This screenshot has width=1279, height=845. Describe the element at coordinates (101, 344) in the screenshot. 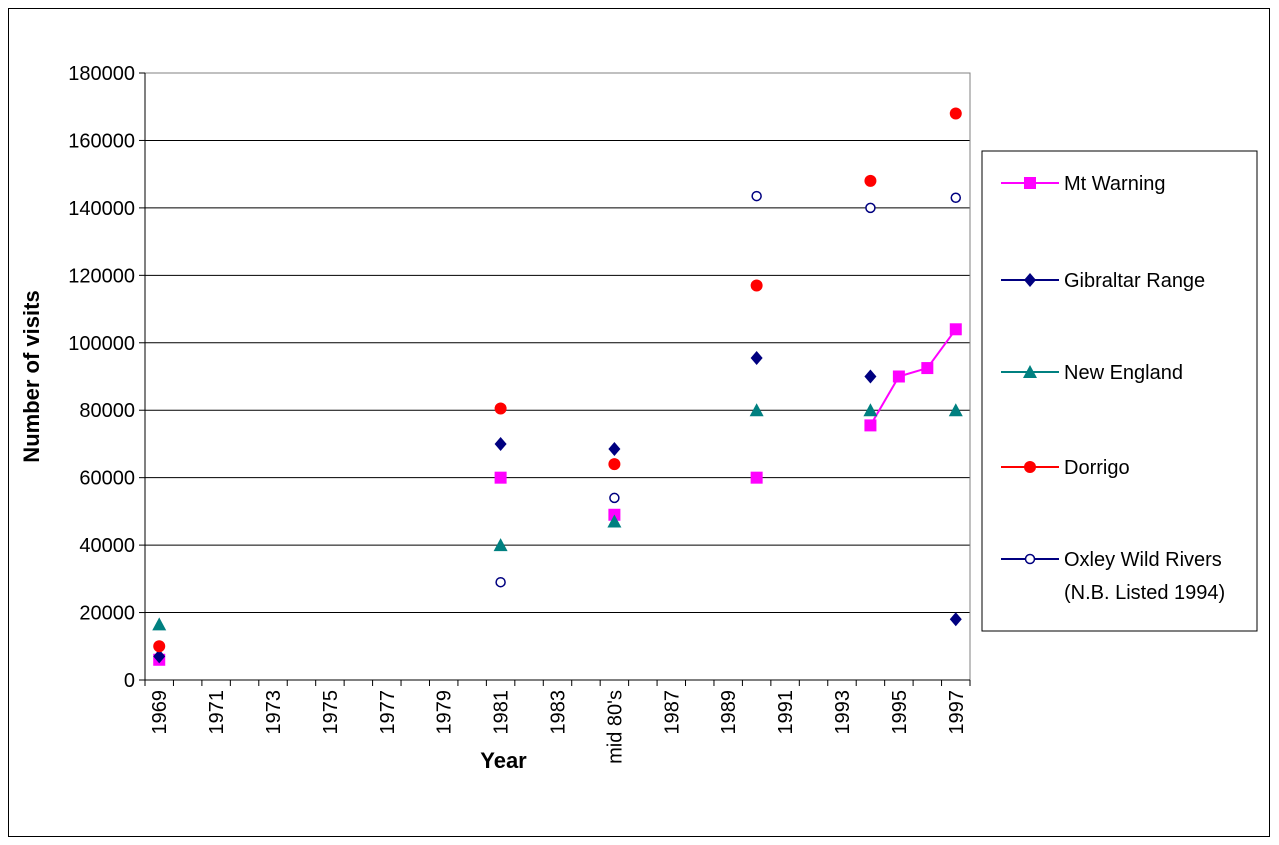

I see `y-tick-label: 100000` at that location.